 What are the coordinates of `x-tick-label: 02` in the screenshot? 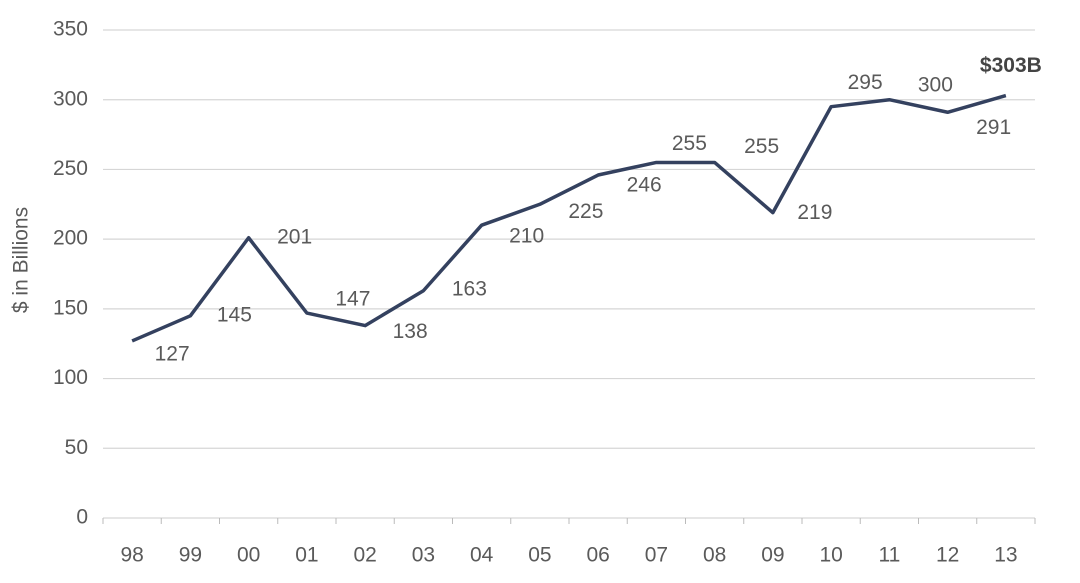 It's located at (364, 555).